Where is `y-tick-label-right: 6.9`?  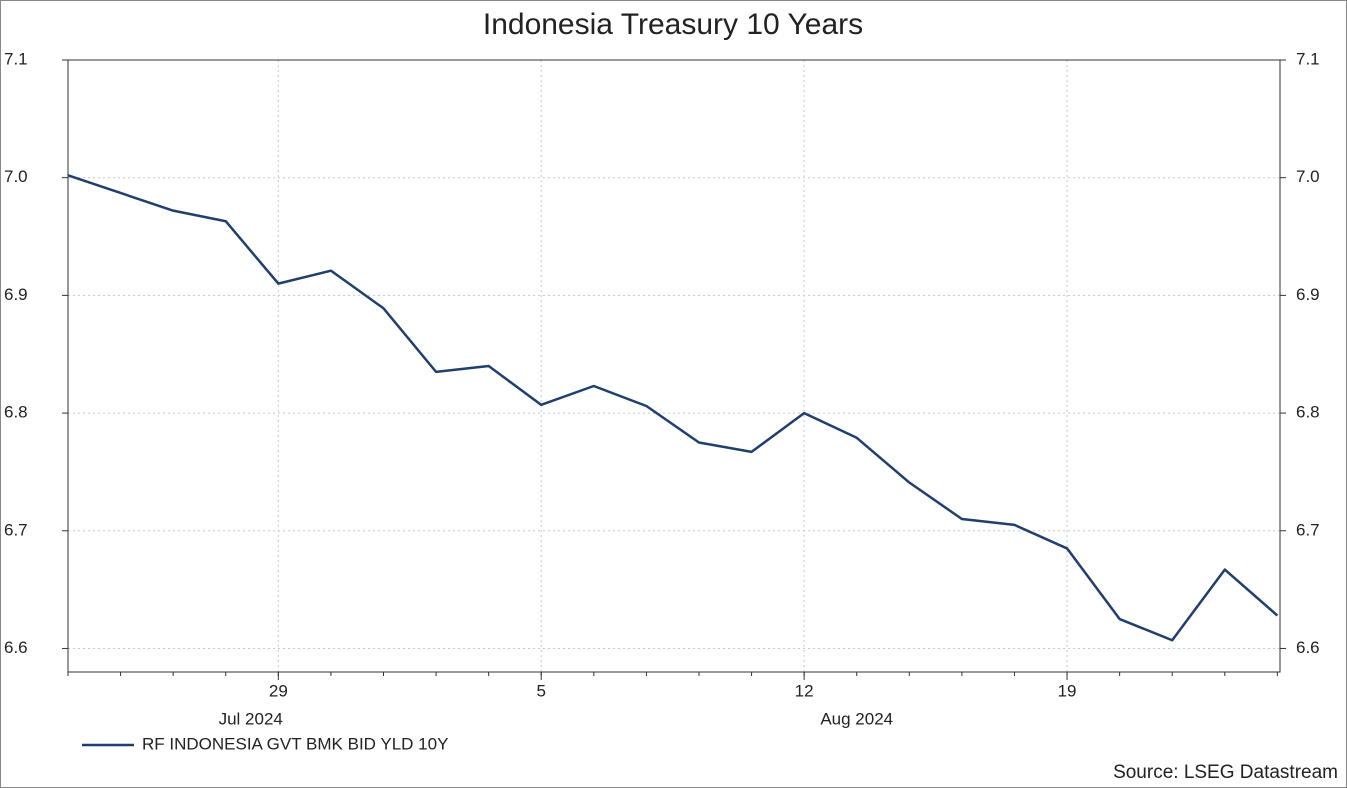 y-tick-label-right: 6.9 is located at coordinates (1308, 294).